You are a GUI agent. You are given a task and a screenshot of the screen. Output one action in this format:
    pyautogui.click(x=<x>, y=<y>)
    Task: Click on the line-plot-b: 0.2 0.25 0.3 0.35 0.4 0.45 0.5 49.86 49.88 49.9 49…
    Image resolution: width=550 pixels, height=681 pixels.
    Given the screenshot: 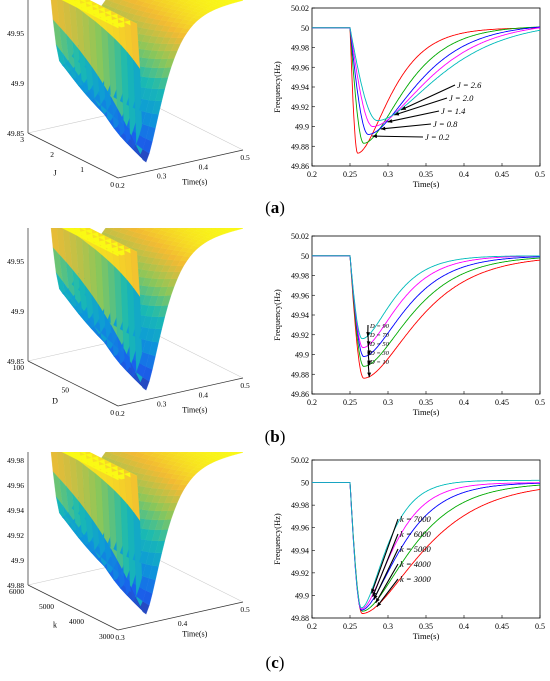 What is the action you would take?
    pyautogui.click(x=410, y=325)
    